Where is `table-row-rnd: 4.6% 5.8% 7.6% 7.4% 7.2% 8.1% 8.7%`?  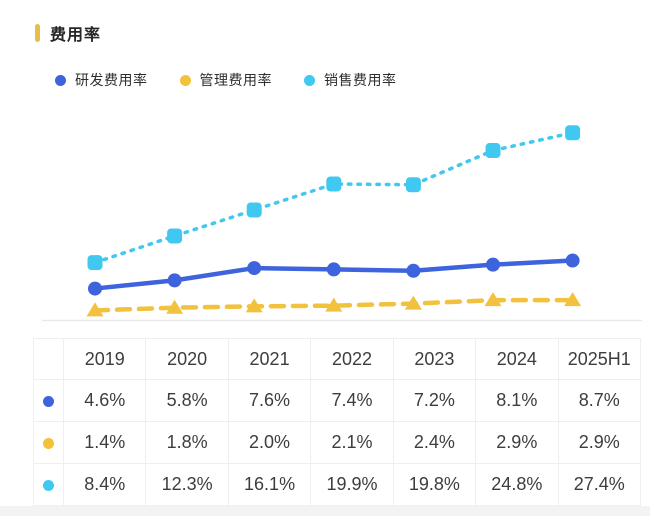 table-row-rnd: 4.6% 5.8% 7.6% 7.4% 7.2% 8.1% 8.7% is located at coordinates (337, 400).